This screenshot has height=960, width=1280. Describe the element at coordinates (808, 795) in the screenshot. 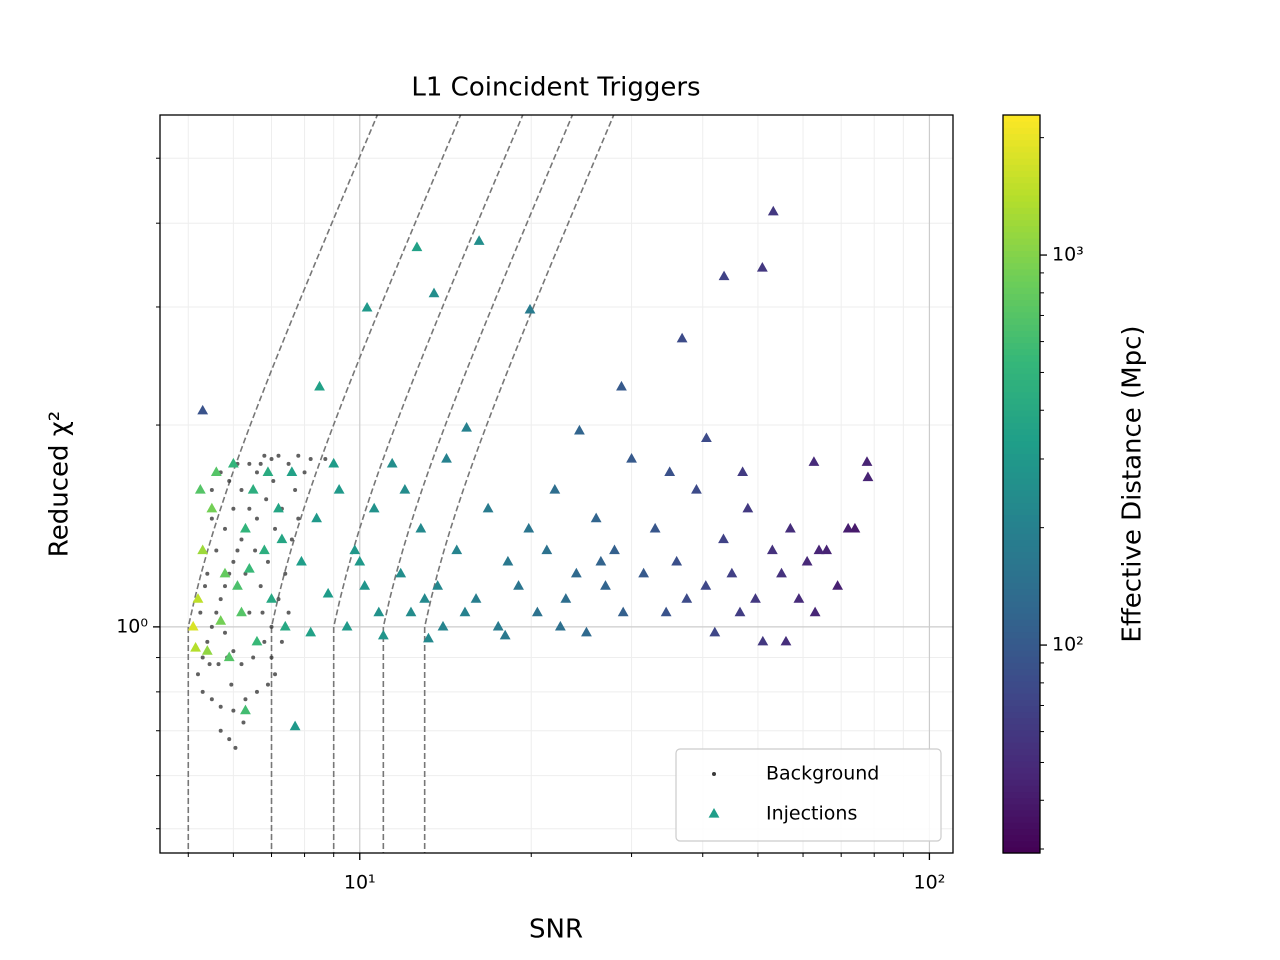

I see `legend-box` at that location.